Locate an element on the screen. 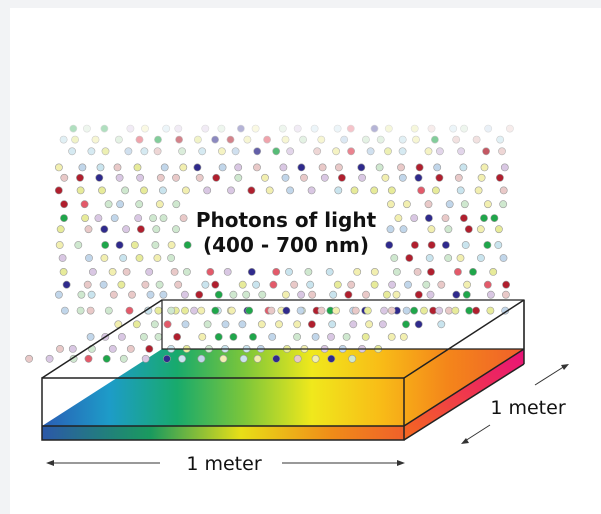 Image resolution: width=601 pixels, height=514 pixels. spectrum-front-strip is located at coordinates (223, 433).